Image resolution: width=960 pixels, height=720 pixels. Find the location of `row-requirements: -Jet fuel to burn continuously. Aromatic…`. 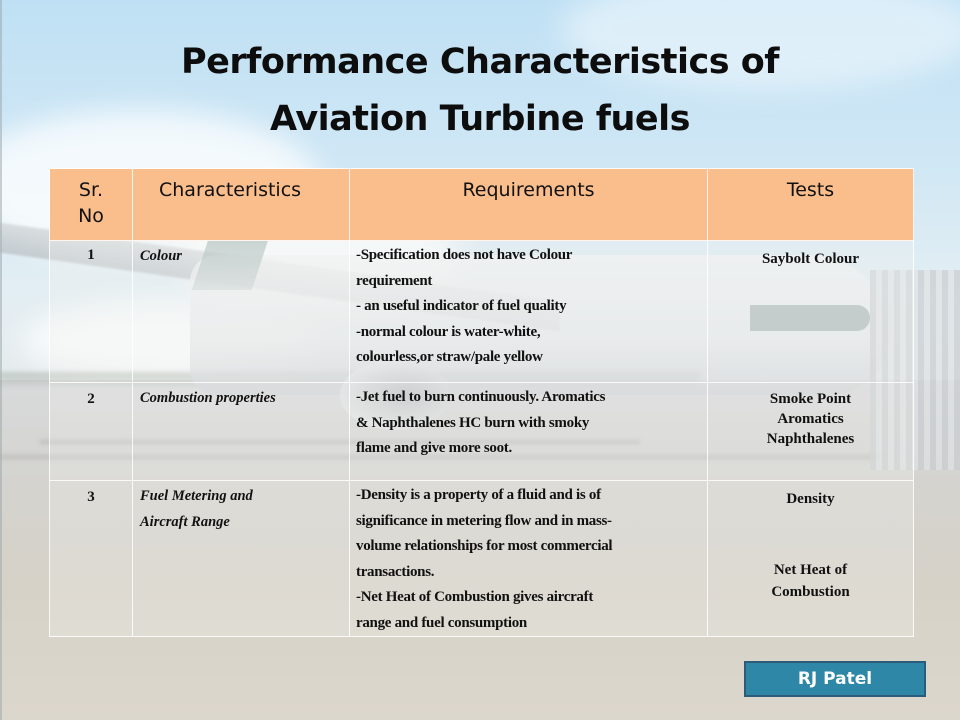

row-requirements: -Jet fuel to burn continuously. Aromatic… is located at coordinates (481, 422).